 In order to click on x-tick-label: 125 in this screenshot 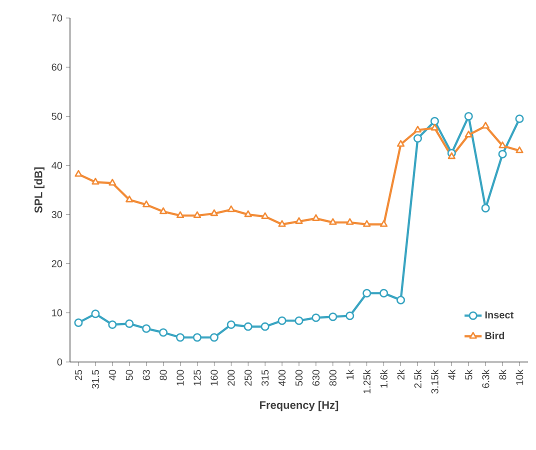, I will do `click(197, 378)`.